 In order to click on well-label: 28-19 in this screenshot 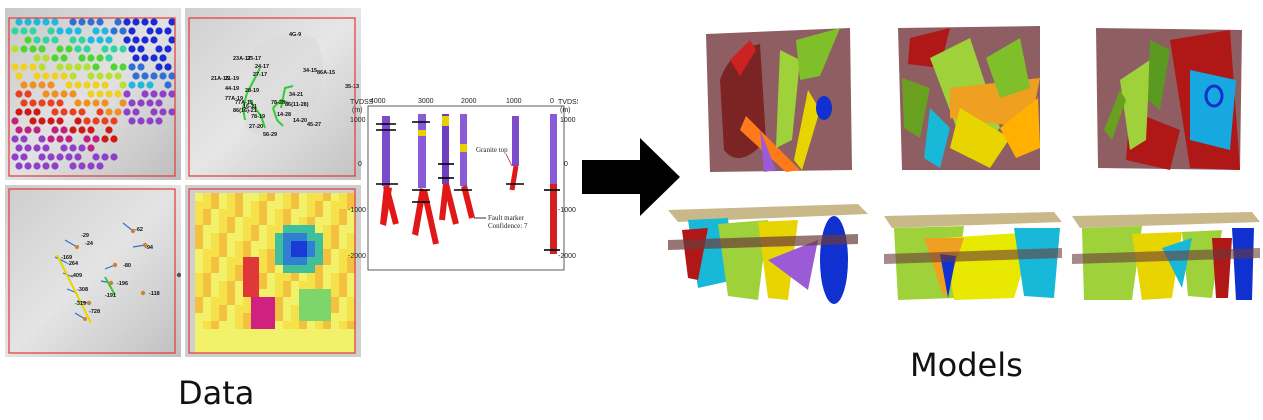, I will do `click(252, 91)`.